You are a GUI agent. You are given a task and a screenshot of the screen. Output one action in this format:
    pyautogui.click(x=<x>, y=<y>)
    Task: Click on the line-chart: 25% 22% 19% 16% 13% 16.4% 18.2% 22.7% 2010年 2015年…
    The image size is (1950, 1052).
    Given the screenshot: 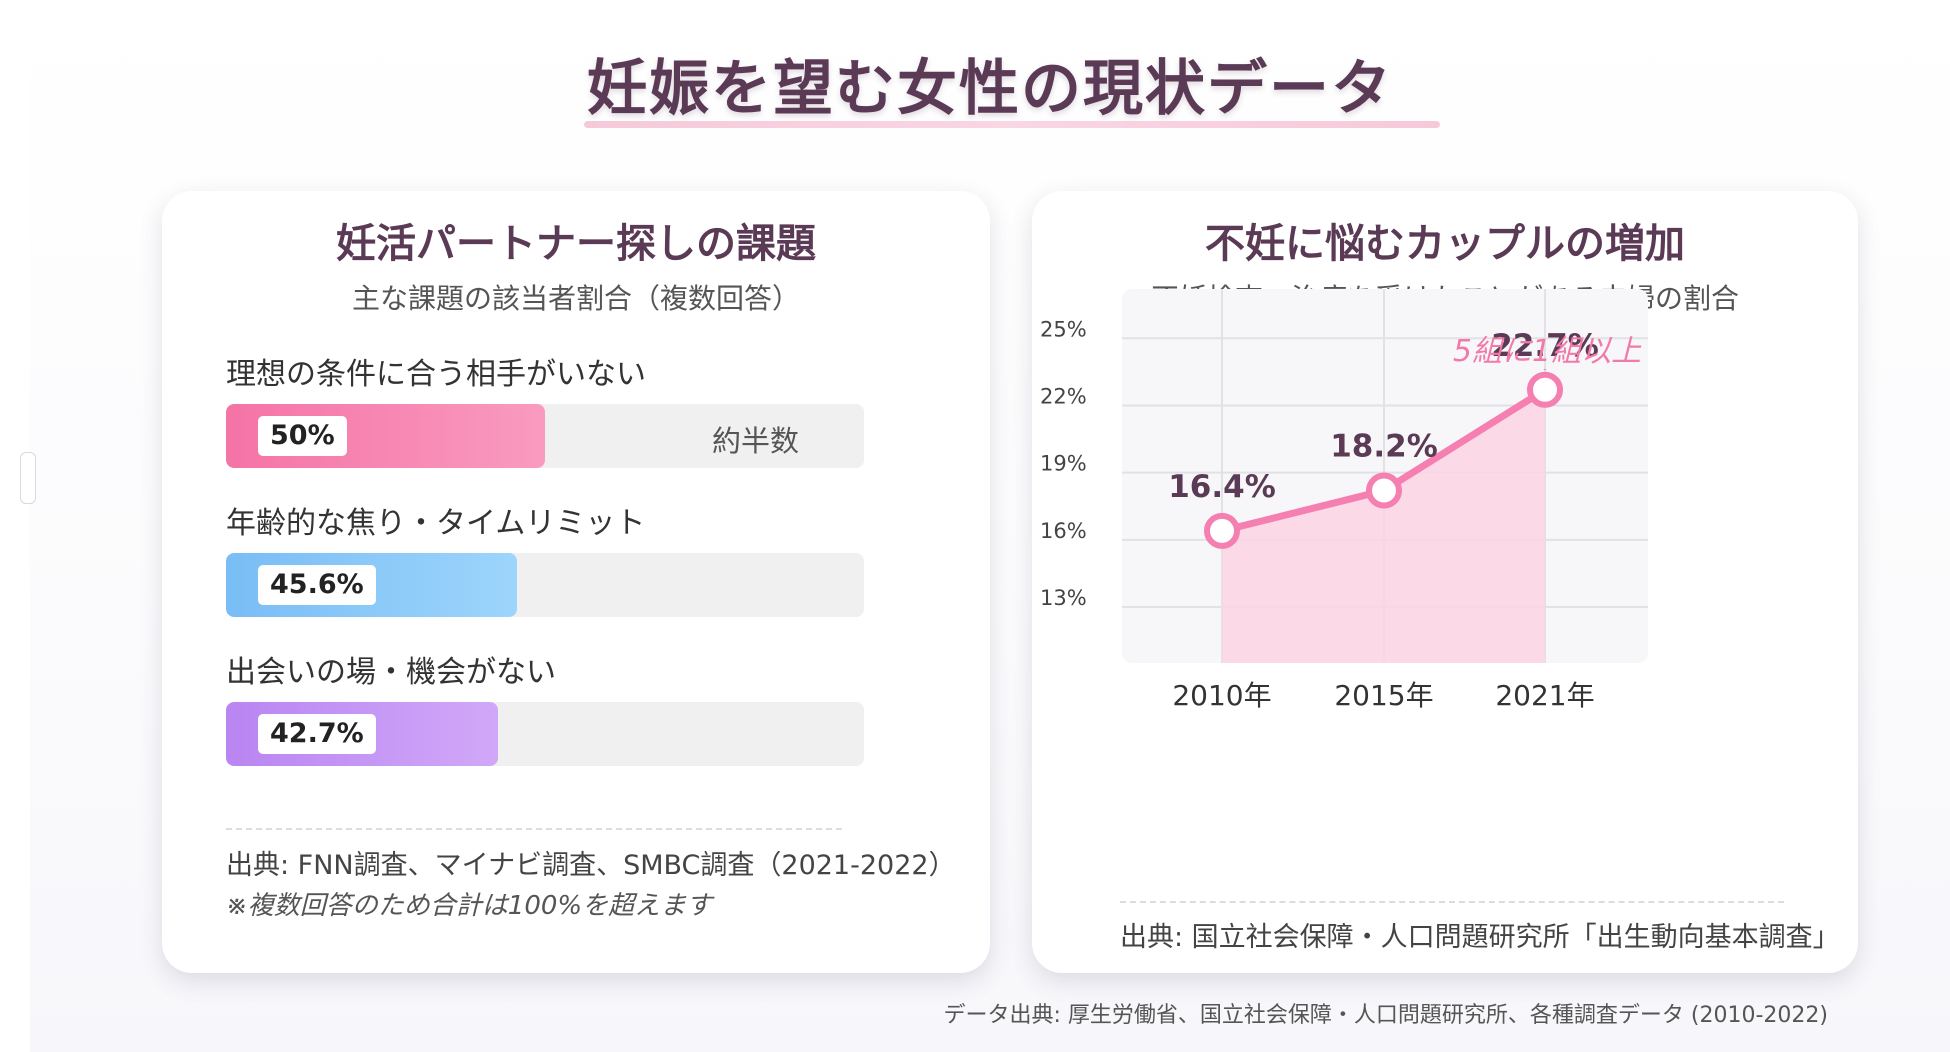 What is the action you would take?
    pyautogui.click(x=1344, y=500)
    